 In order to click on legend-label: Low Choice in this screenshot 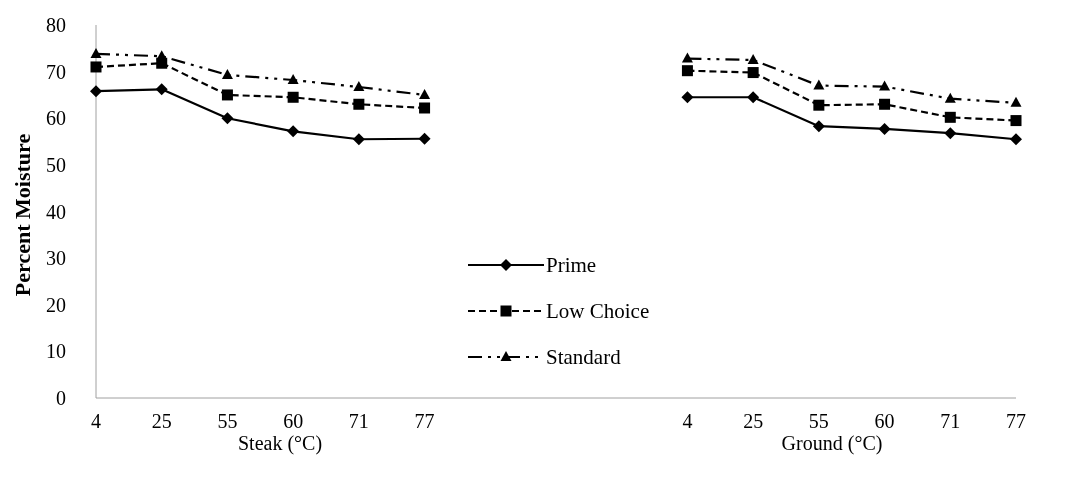, I will do `click(598, 311)`.